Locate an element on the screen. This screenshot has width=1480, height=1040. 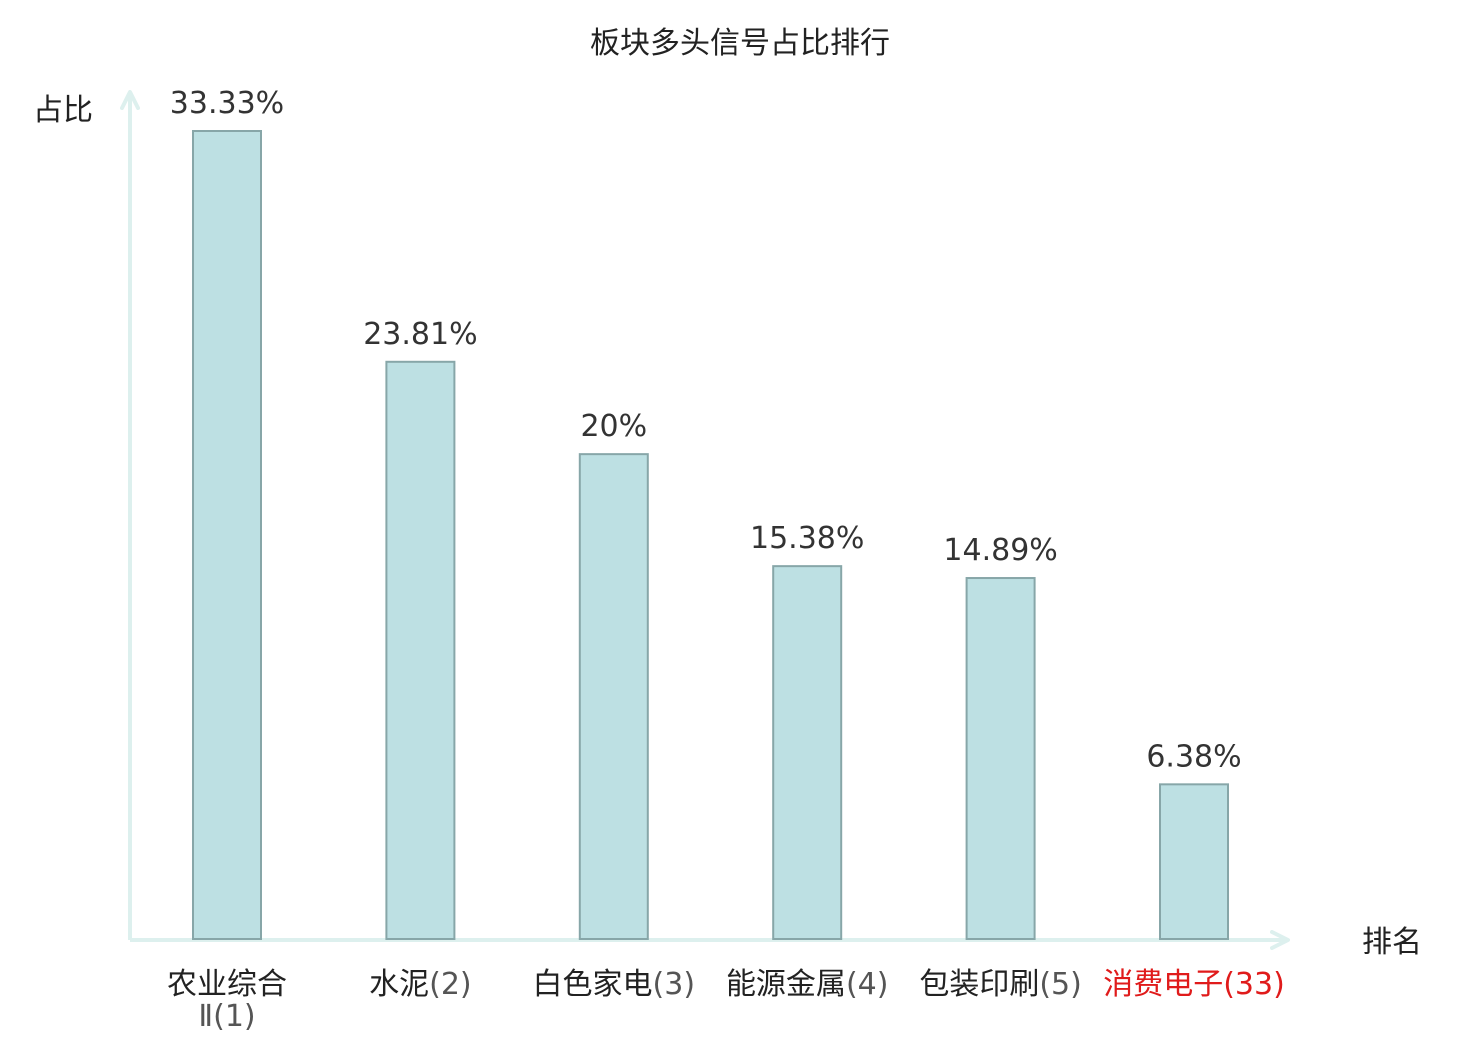
category-label: 水泥(2) is located at coordinates (420, 984).